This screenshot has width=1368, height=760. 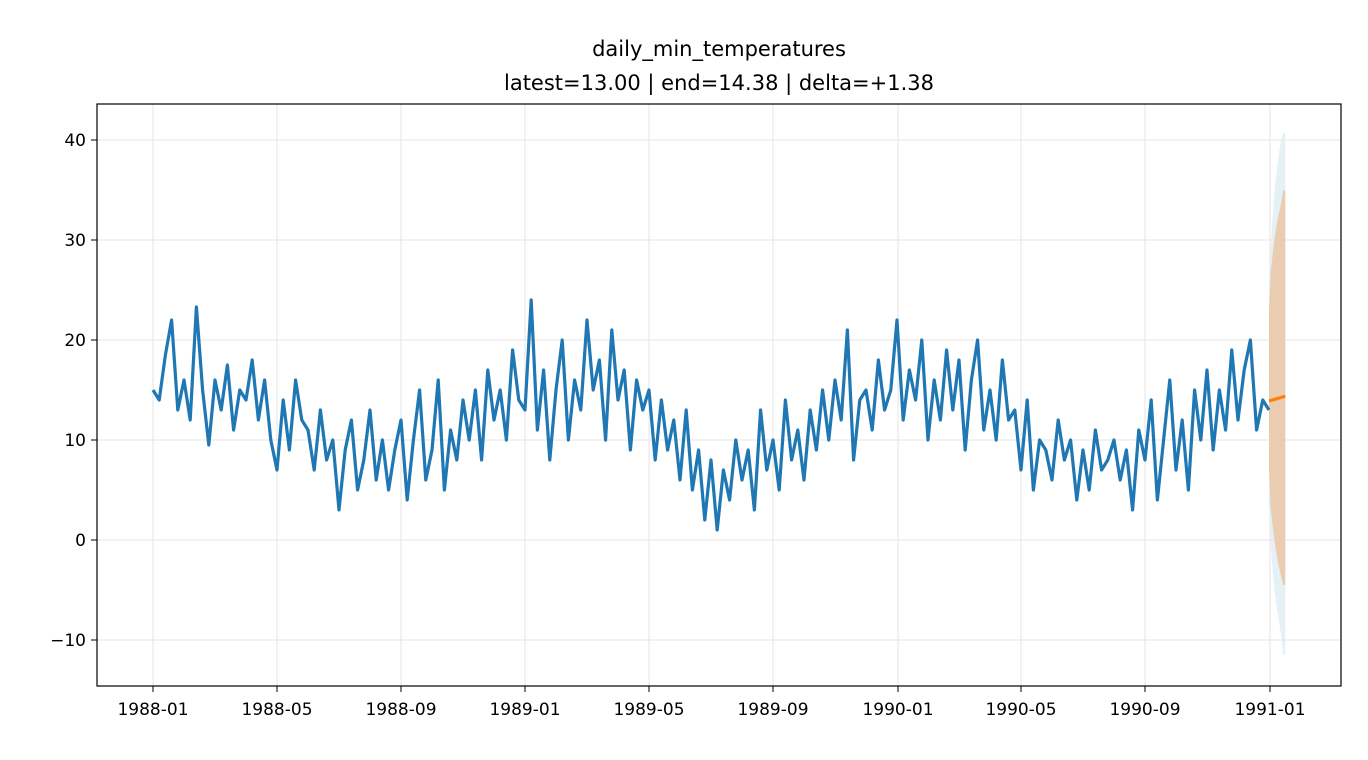 I want to click on x-tick-label: 1989-01, so click(x=524, y=710).